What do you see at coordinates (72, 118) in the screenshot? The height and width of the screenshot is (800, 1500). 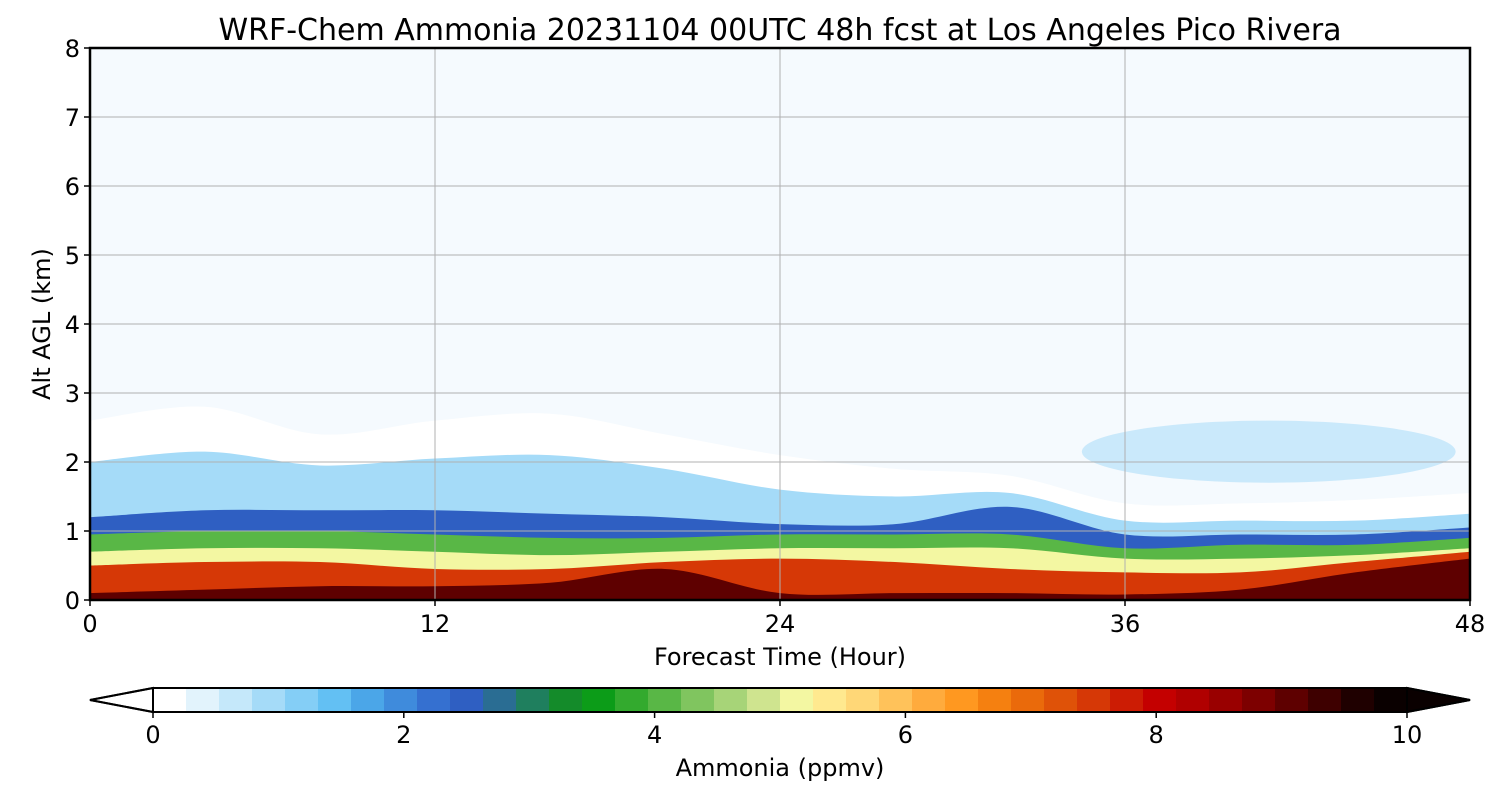 I see `y-tick-label: 7` at bounding box center [72, 118].